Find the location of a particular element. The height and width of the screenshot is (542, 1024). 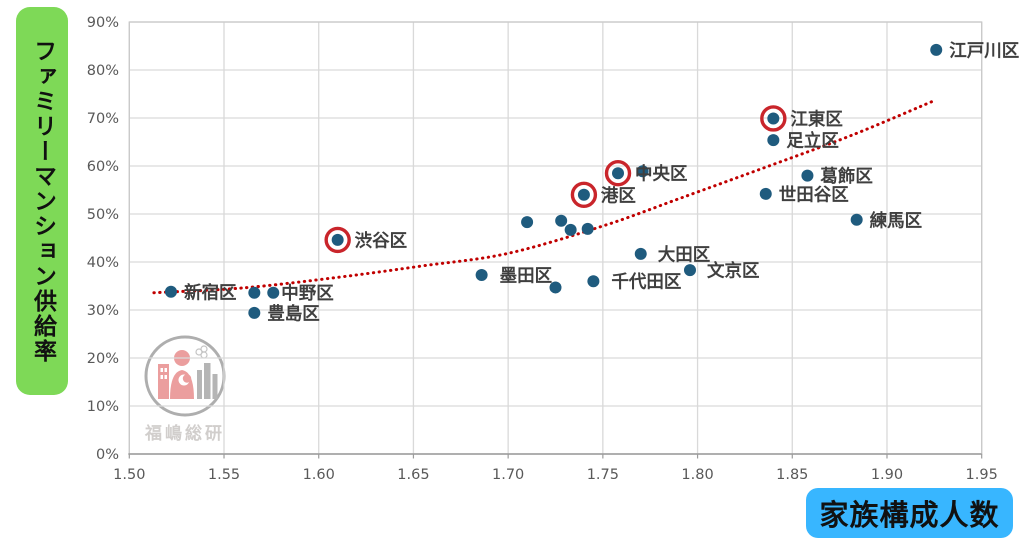

data-point-江東区 is located at coordinates (773, 118).